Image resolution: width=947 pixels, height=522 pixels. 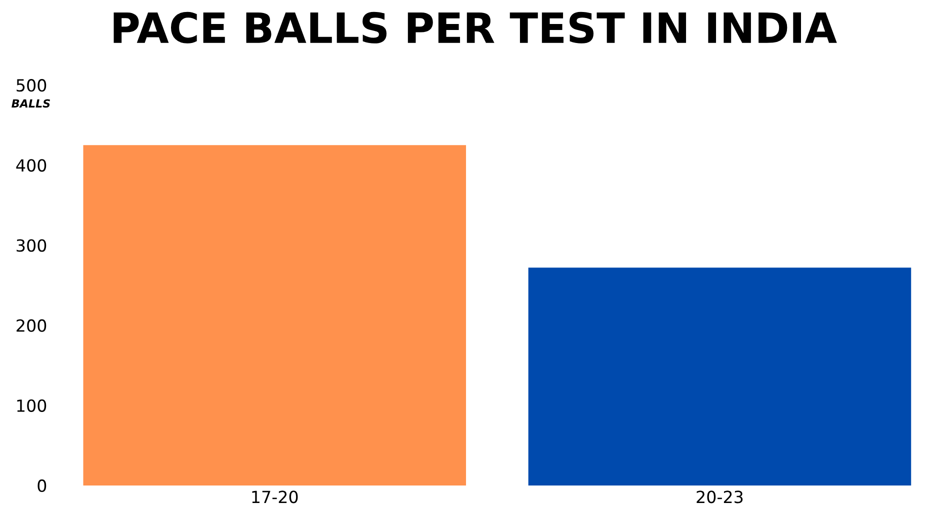 What do you see at coordinates (31, 85) in the screenshot?
I see `y-tick-label: 500` at bounding box center [31, 85].